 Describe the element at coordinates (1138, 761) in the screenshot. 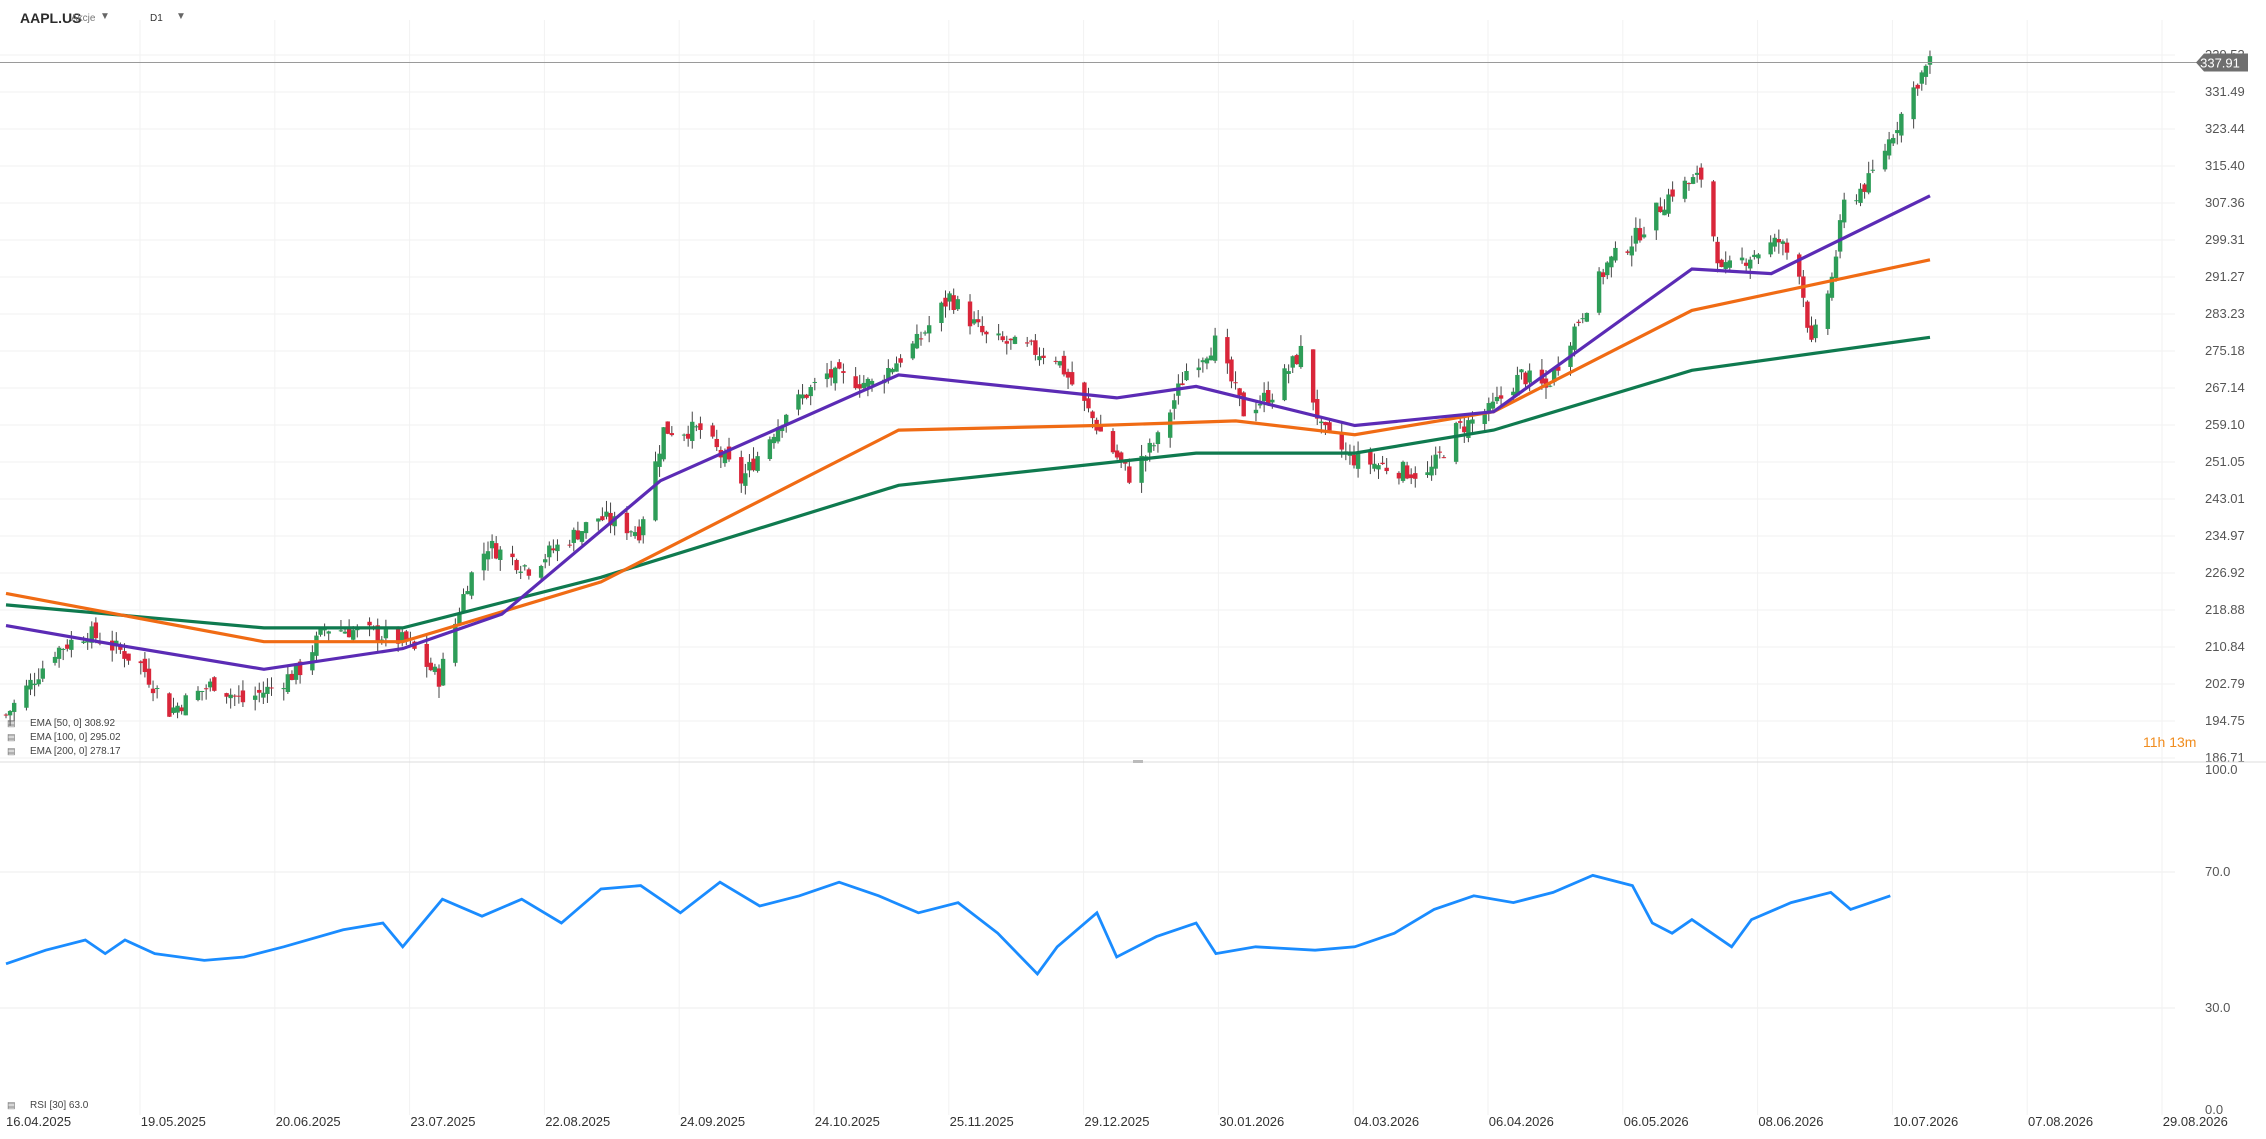

I see `panel-resize-handle` at that location.